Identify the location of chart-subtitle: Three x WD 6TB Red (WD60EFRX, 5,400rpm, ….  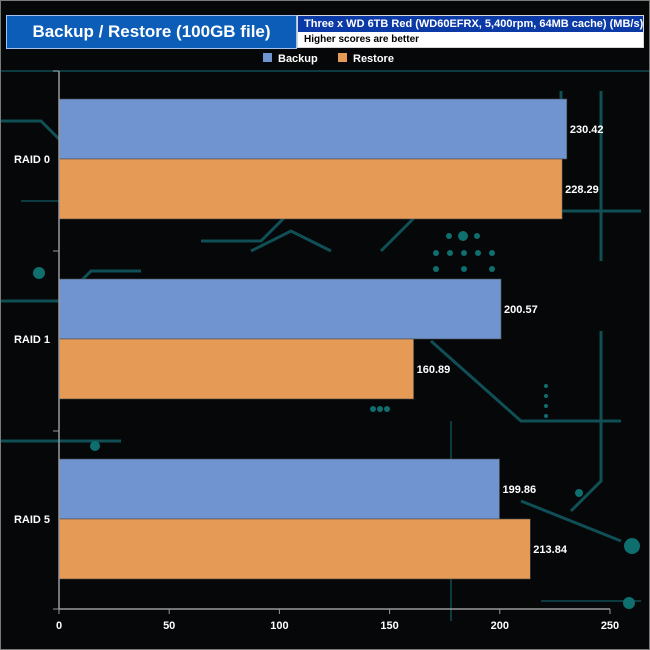
(470, 24).